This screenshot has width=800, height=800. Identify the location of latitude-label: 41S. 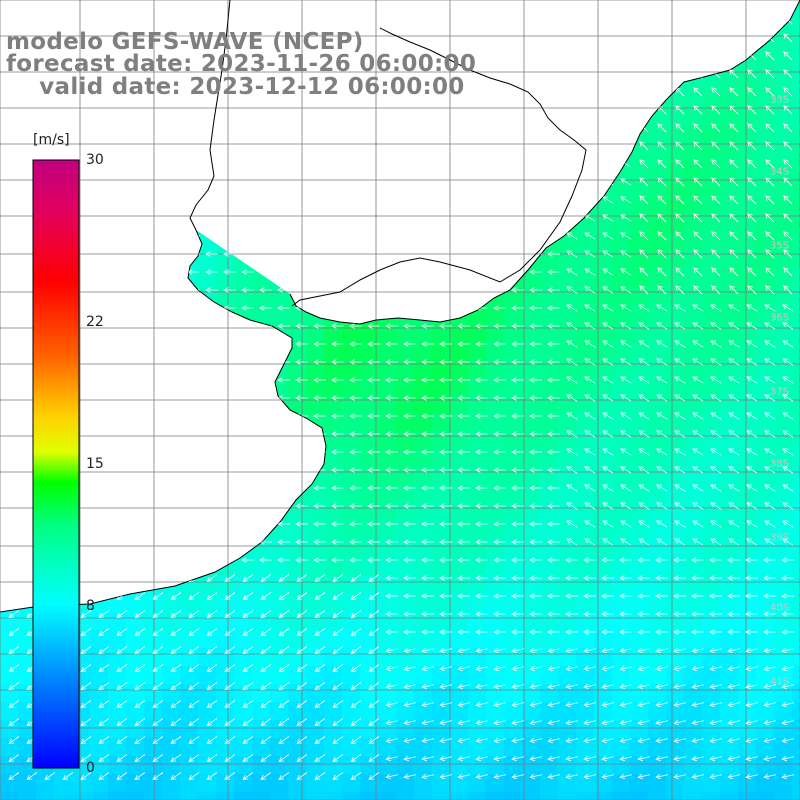
(780, 682).